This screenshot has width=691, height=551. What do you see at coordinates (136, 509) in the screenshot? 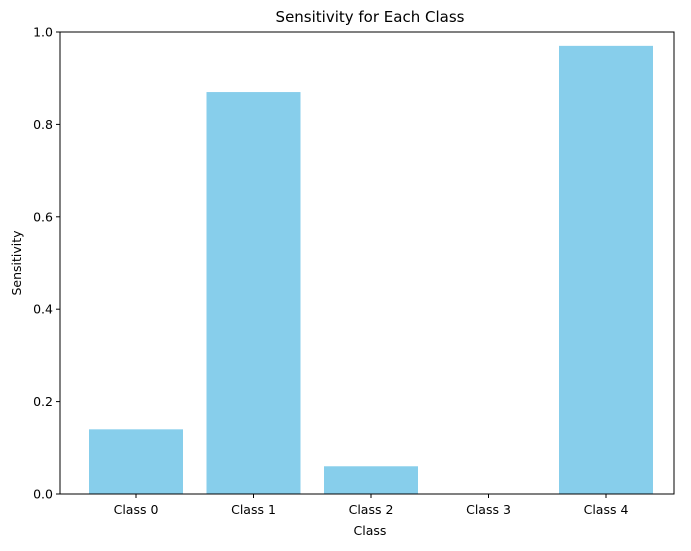
I see `x-tick-label: Class 0` at bounding box center [136, 509].